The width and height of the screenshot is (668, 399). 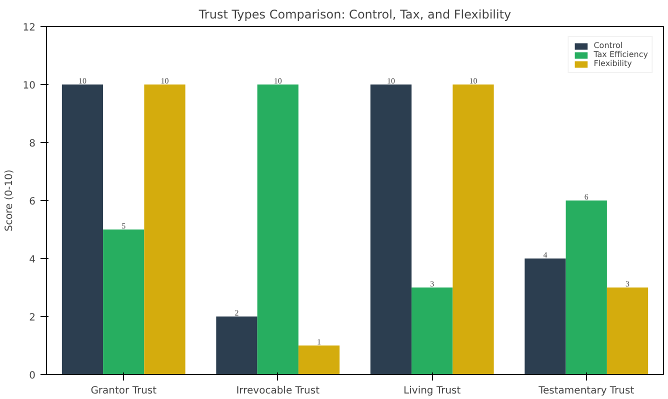 I want to click on data-label: 4, so click(x=545, y=255).